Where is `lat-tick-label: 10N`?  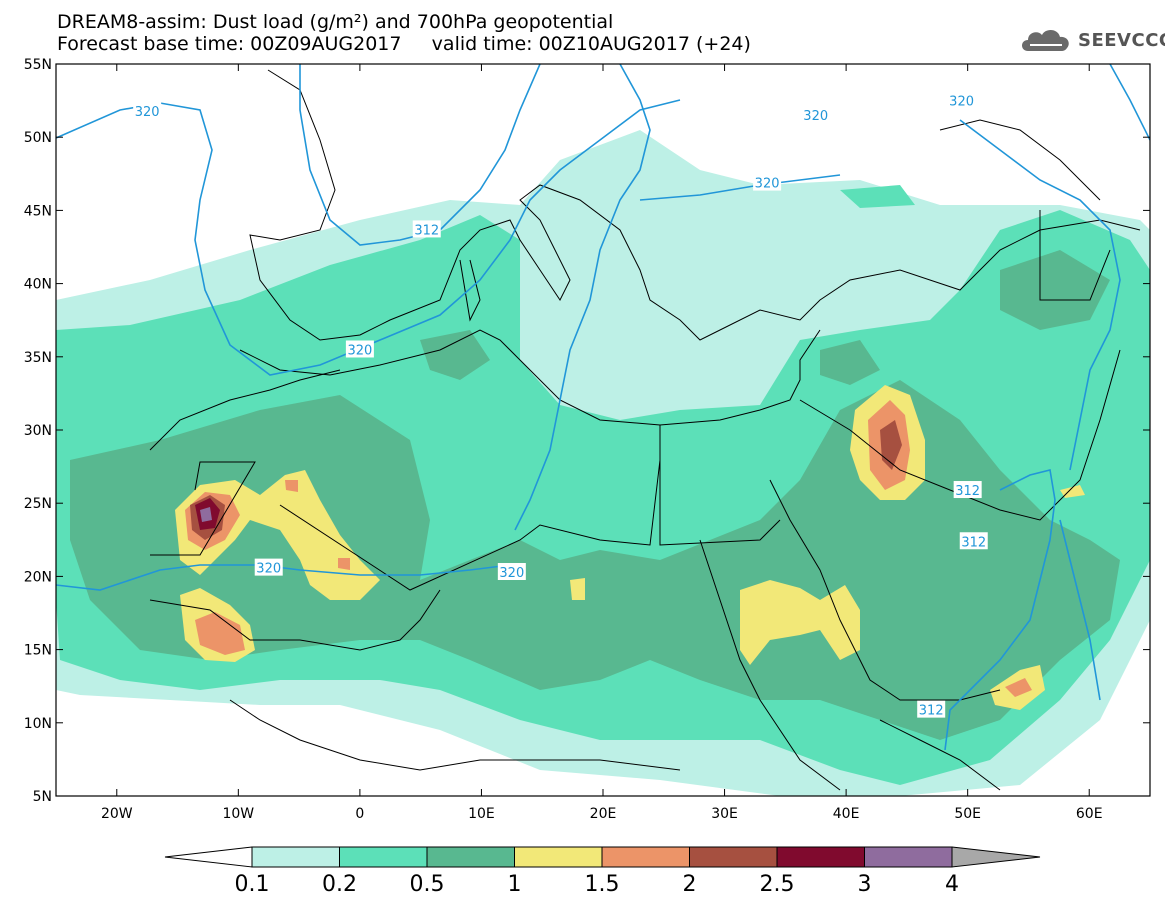 lat-tick-label: 10N is located at coordinates (38, 724).